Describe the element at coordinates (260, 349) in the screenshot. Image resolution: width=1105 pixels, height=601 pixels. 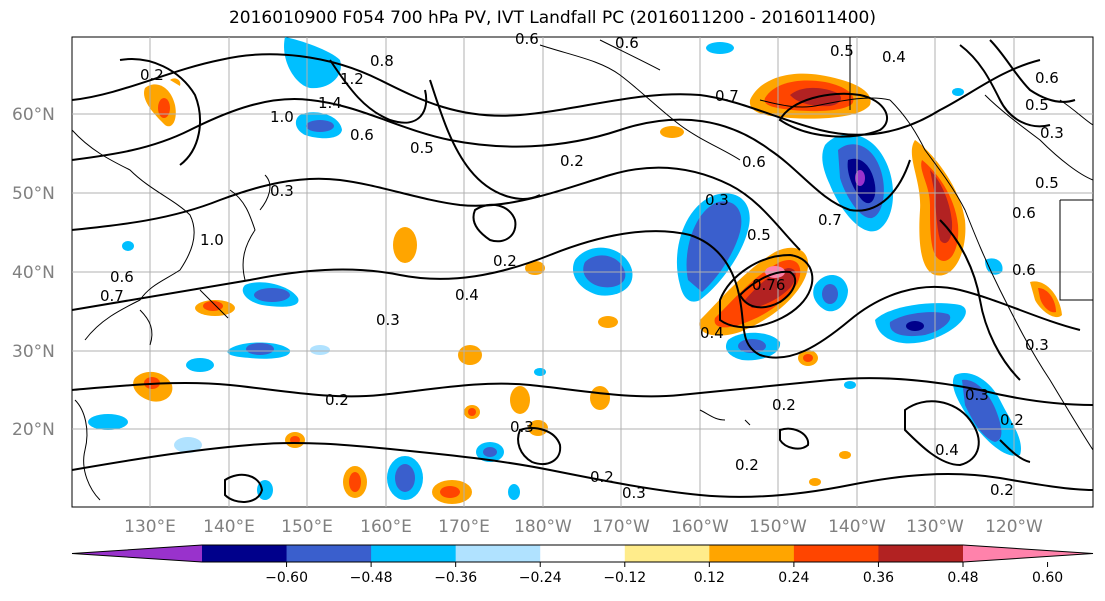
I see `cold-anomaly-32n-inner` at that location.